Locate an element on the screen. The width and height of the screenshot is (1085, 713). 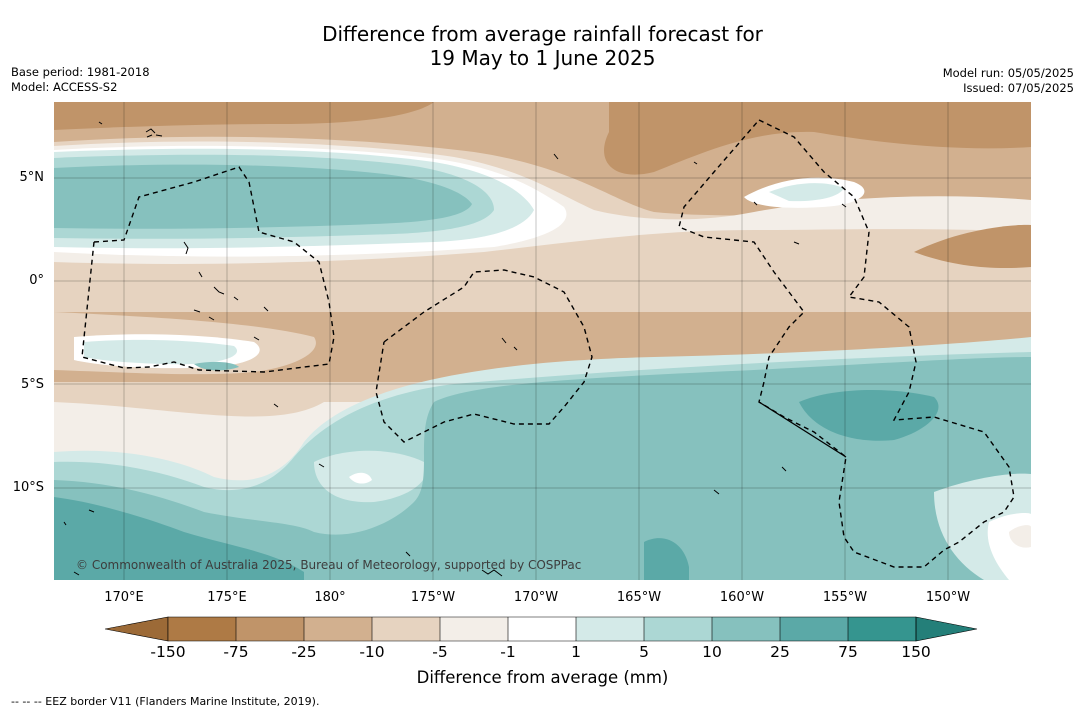
legend-tick-4: -10 is located at coordinates (372, 652).